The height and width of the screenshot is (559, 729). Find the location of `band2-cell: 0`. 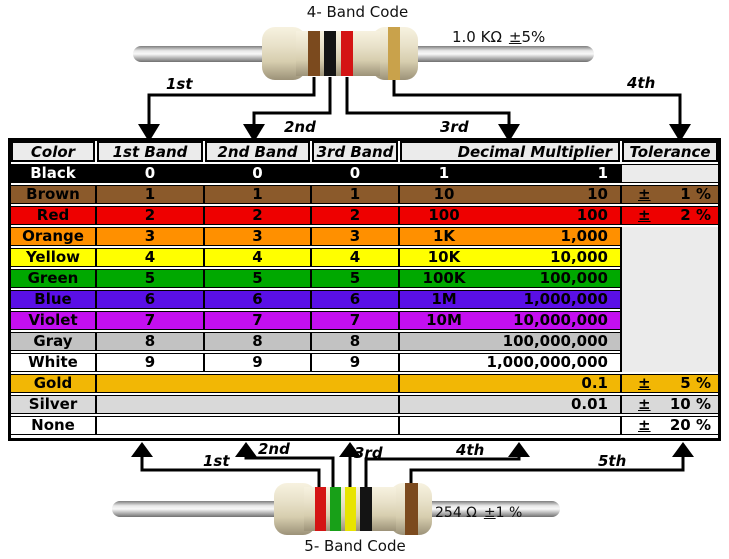

band2-cell: 0 is located at coordinates (258, 173).